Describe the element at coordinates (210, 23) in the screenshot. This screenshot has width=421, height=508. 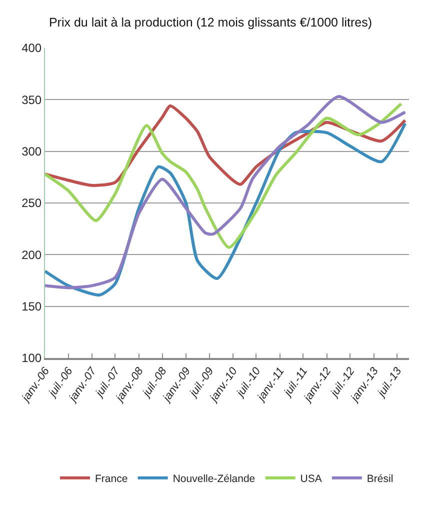
I see `chart-title: Prix du lait à la production (12 mois glissants €/1000 litres)` at that location.